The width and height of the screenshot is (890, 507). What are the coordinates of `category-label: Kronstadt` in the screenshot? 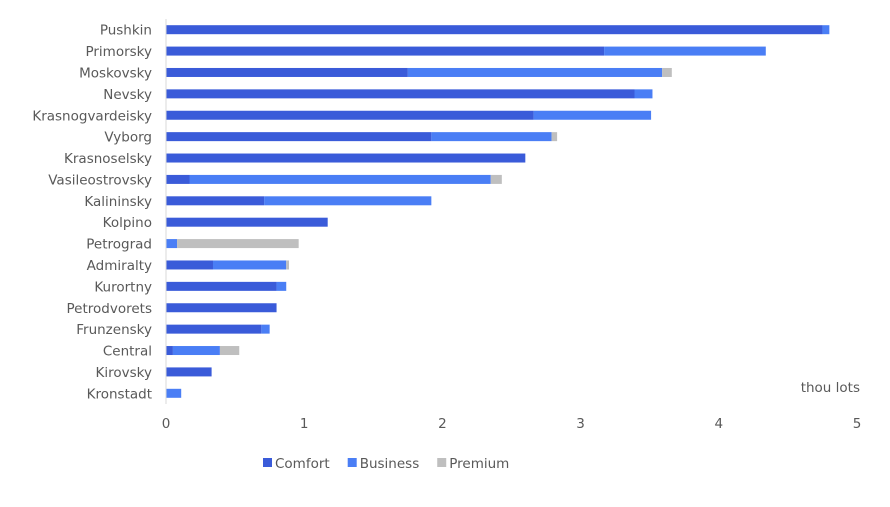 It's located at (119, 394).